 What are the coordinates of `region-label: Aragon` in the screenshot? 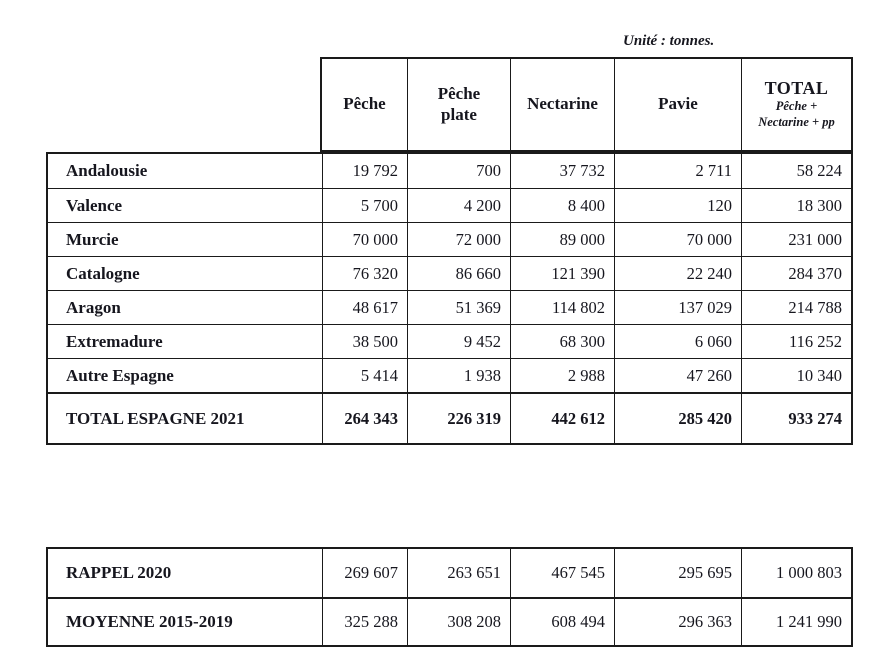 It's located at (93, 307).